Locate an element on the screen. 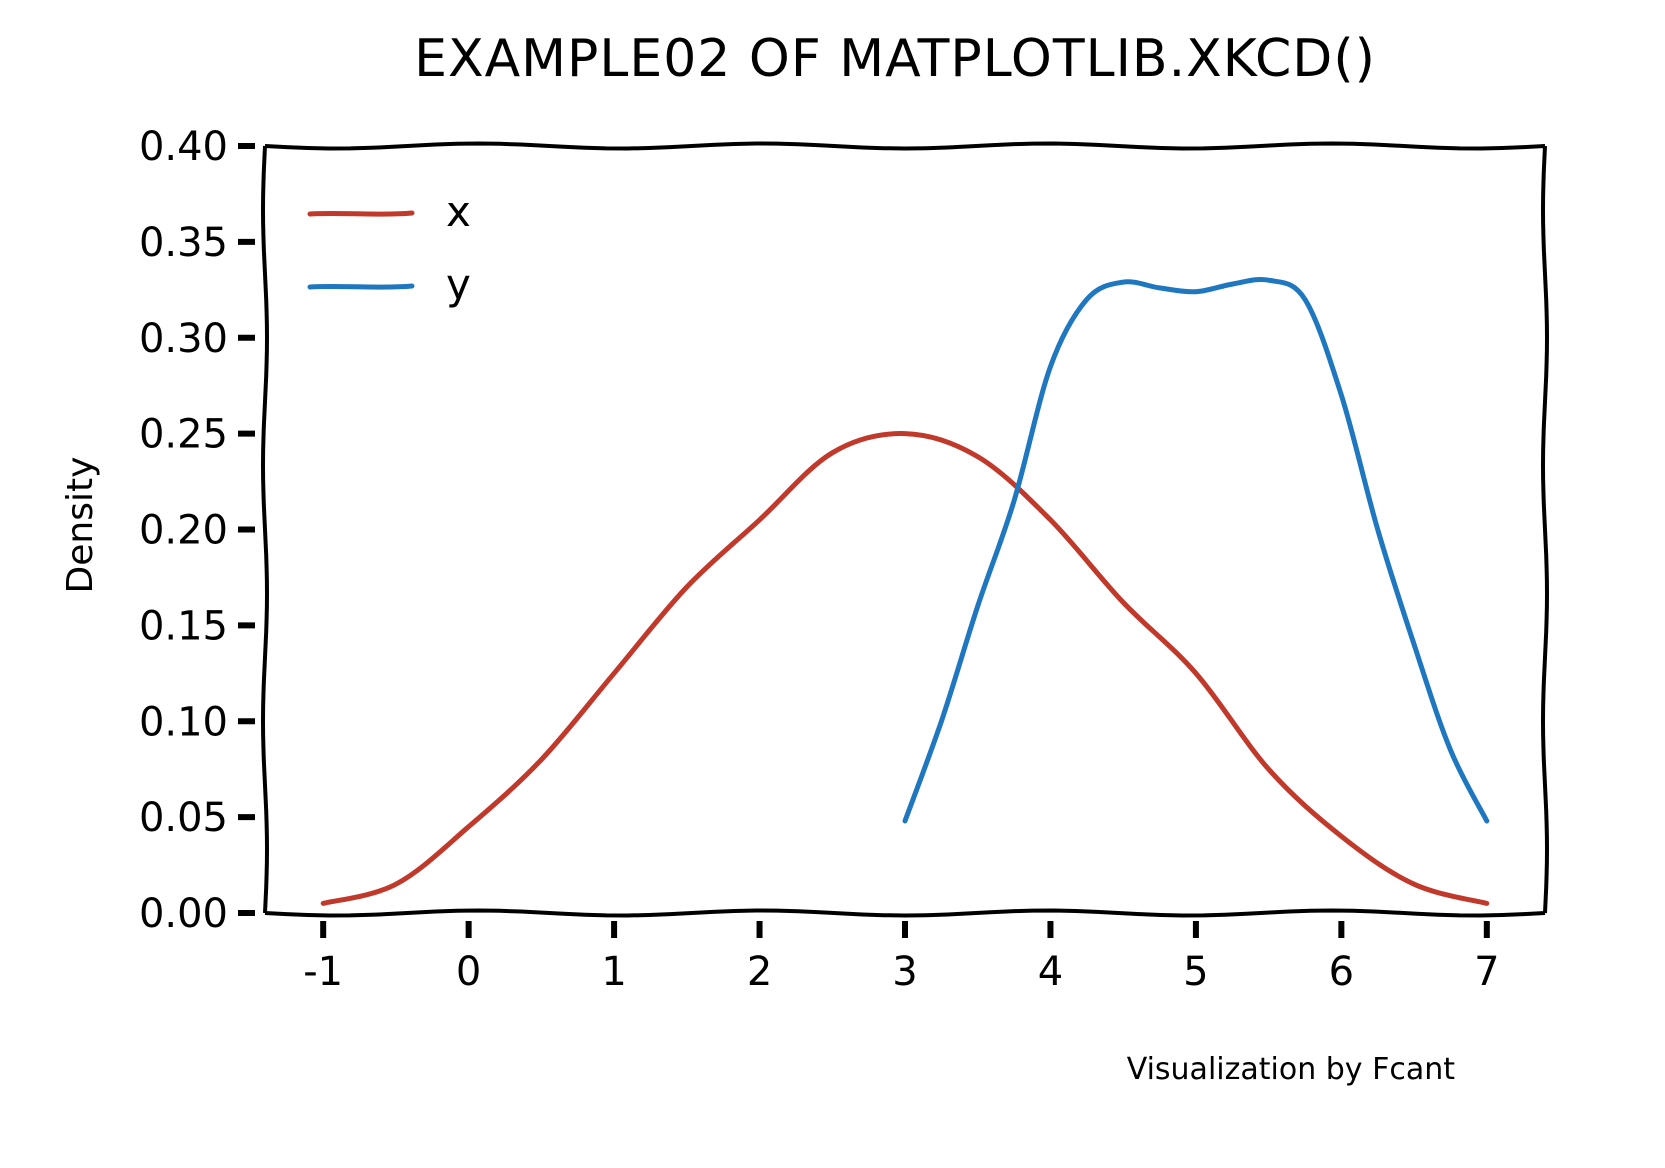 The height and width of the screenshot is (1168, 1665). legend-label-y: y is located at coordinates (458, 284).